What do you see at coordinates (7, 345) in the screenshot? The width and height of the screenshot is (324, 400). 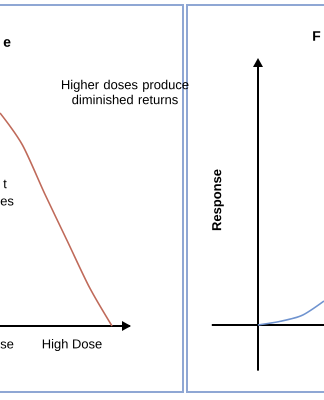 I see `text: se` at bounding box center [7, 345].